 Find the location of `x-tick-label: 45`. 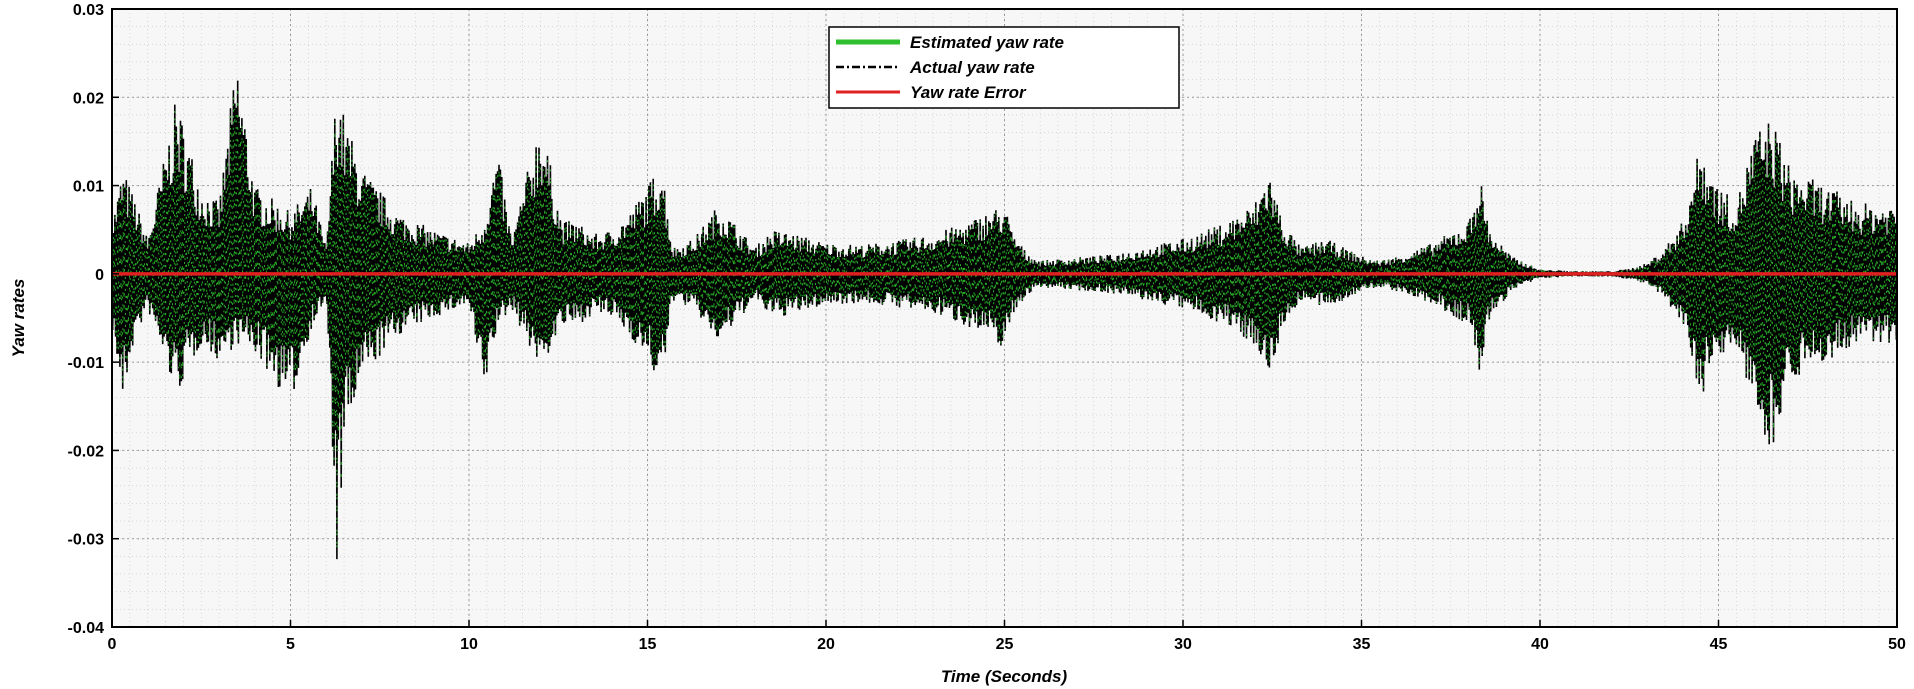

x-tick-label: 45 is located at coordinates (1719, 644).